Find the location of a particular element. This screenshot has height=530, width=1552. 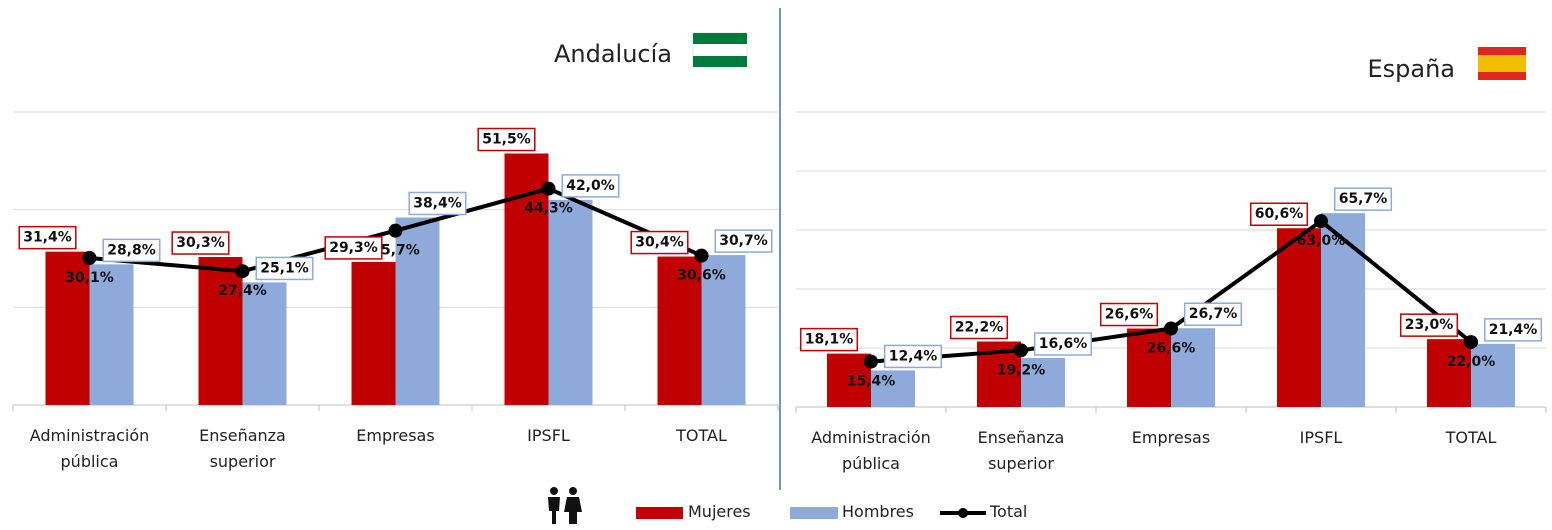

series is located at coordinates (395, 230).